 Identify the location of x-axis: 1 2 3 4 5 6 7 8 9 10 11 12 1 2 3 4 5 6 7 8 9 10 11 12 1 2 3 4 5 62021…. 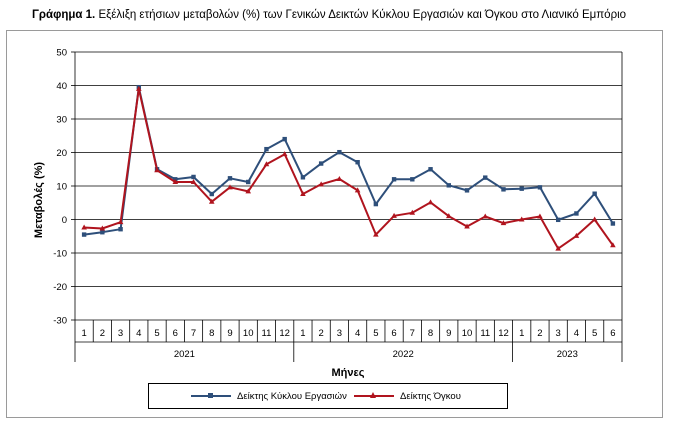
(348, 341).